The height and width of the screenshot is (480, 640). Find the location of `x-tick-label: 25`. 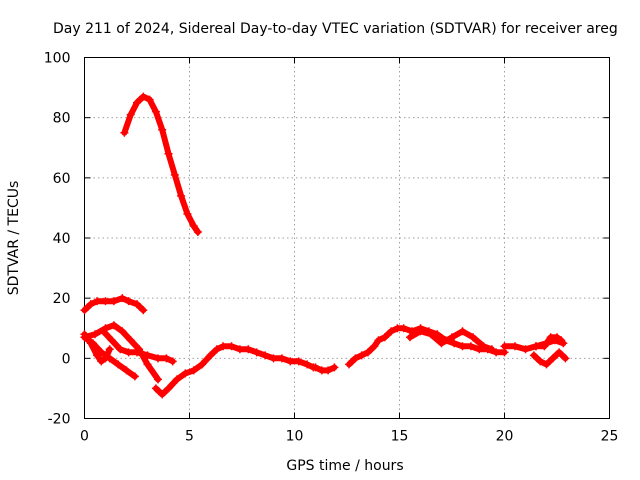

x-tick-label: 25 is located at coordinates (610, 437).